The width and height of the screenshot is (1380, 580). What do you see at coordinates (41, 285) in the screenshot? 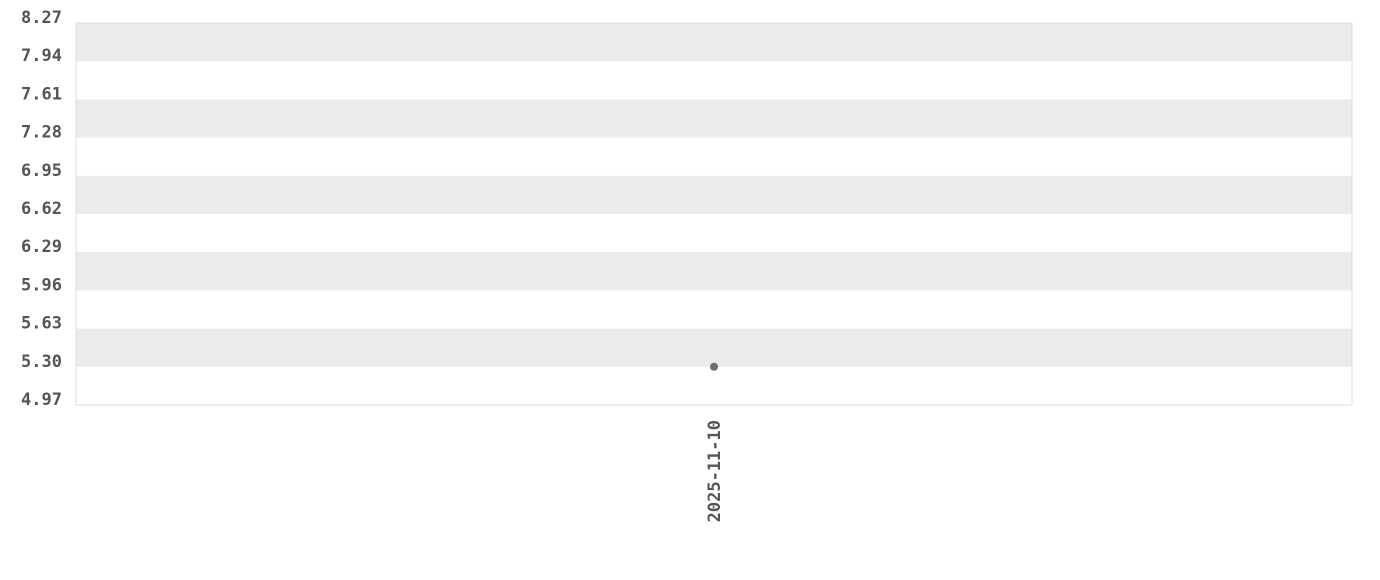
I see `y-tick-label: 5.96` at bounding box center [41, 285].